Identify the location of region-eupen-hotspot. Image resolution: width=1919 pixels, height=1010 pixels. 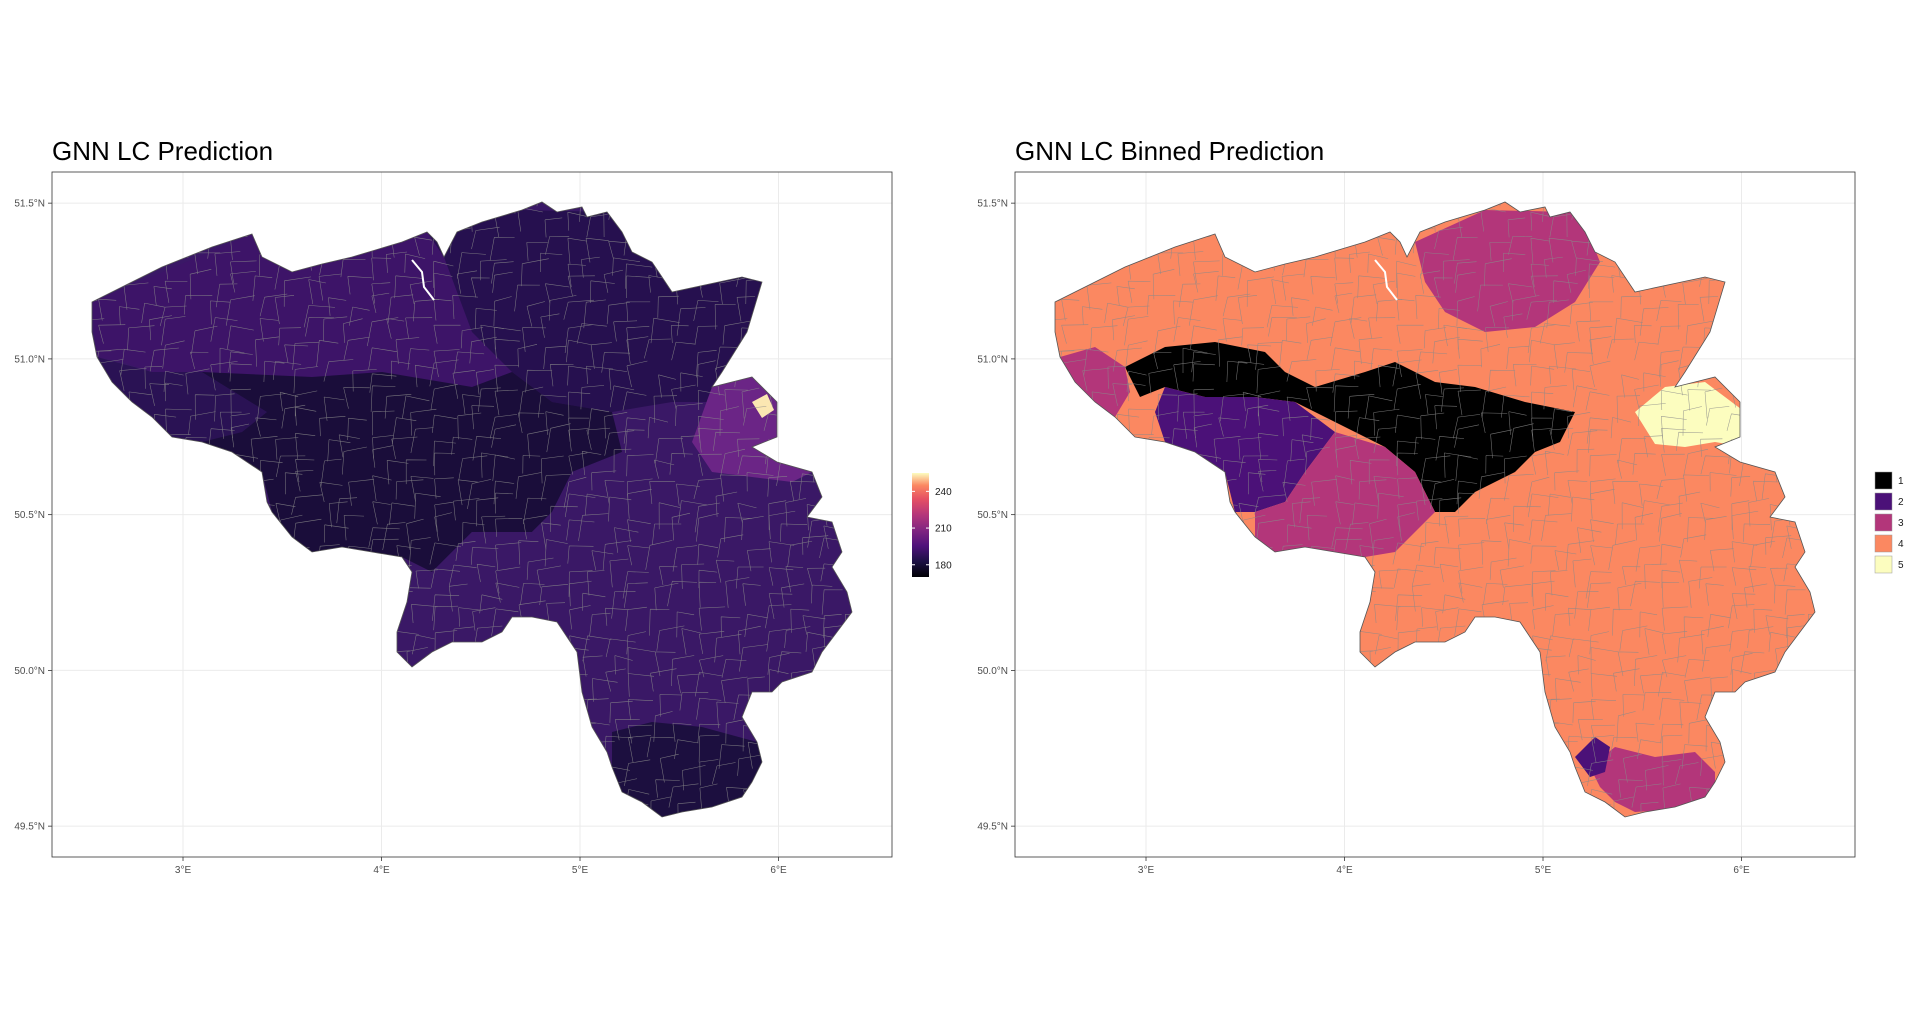
(763, 406).